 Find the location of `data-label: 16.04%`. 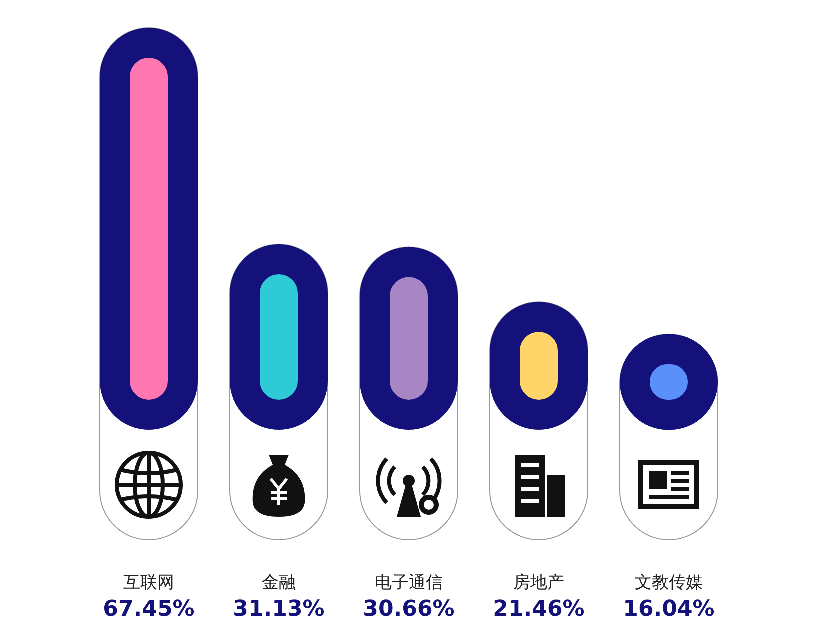

data-label: 16.04% is located at coordinates (669, 609).